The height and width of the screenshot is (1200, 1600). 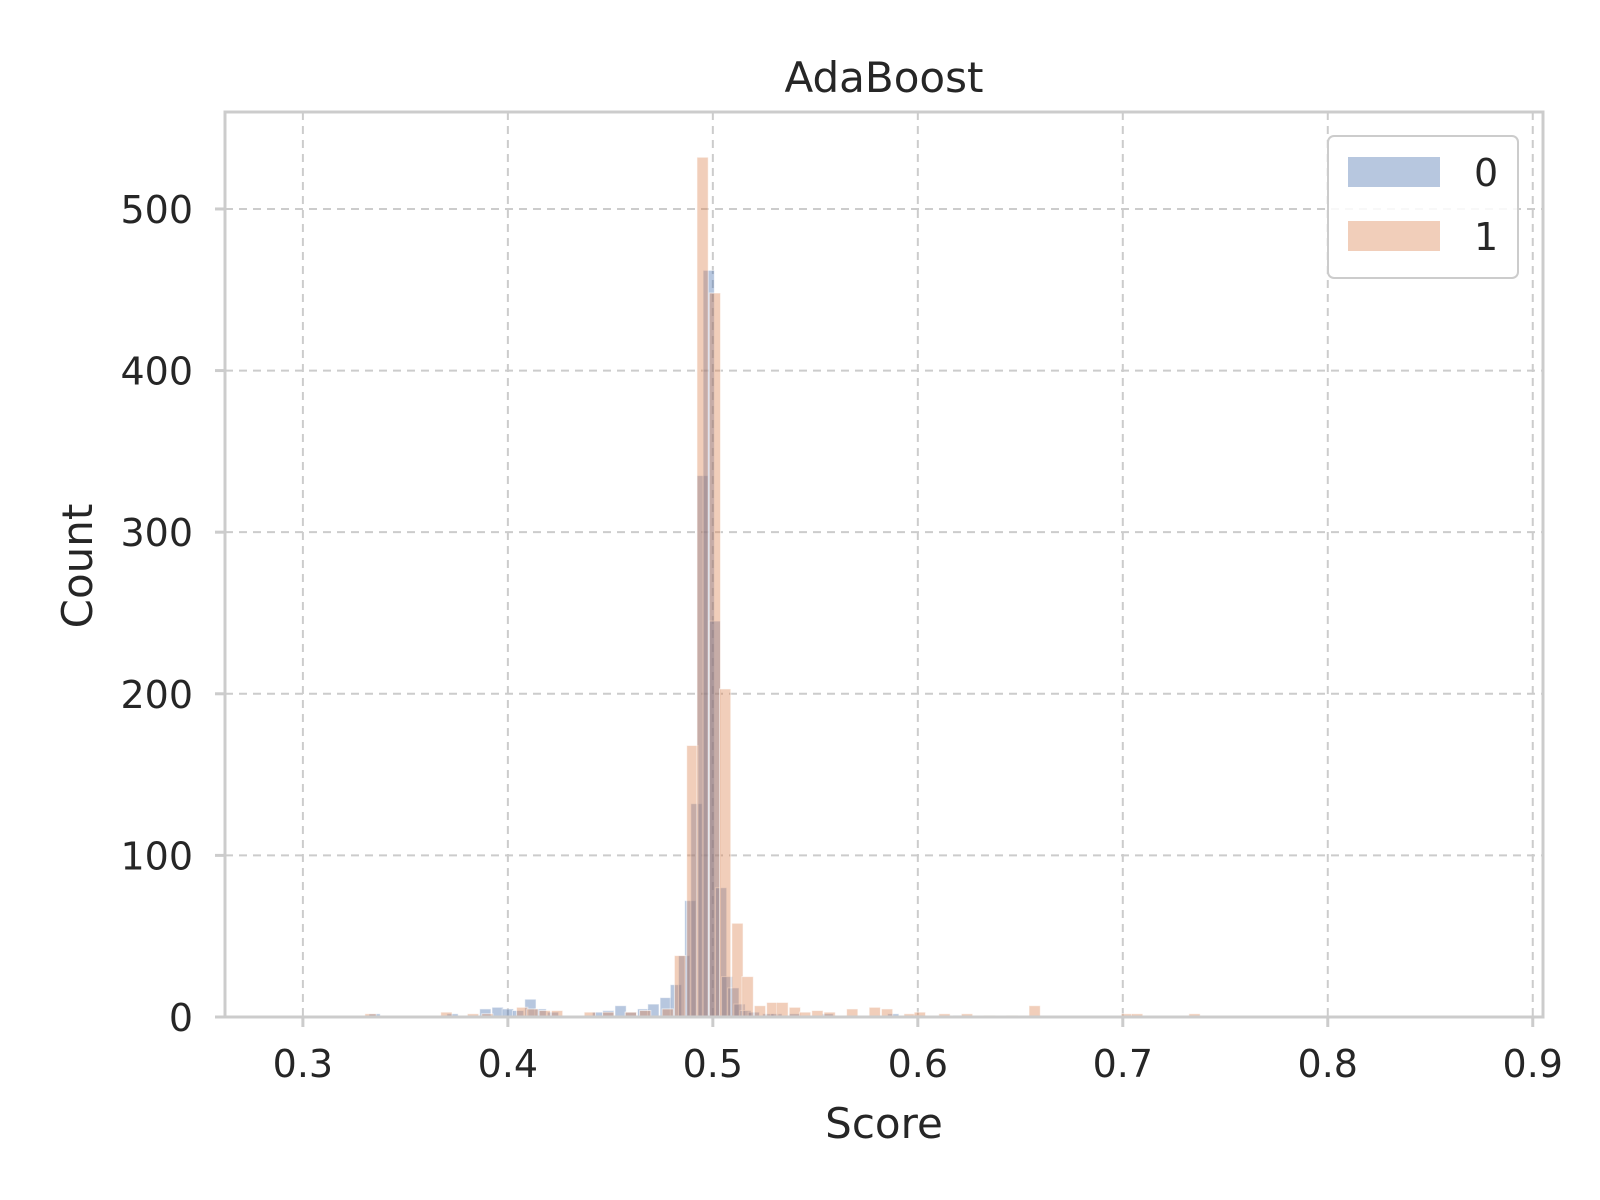 I want to click on legend: 0 1, so click(x=1423, y=207).